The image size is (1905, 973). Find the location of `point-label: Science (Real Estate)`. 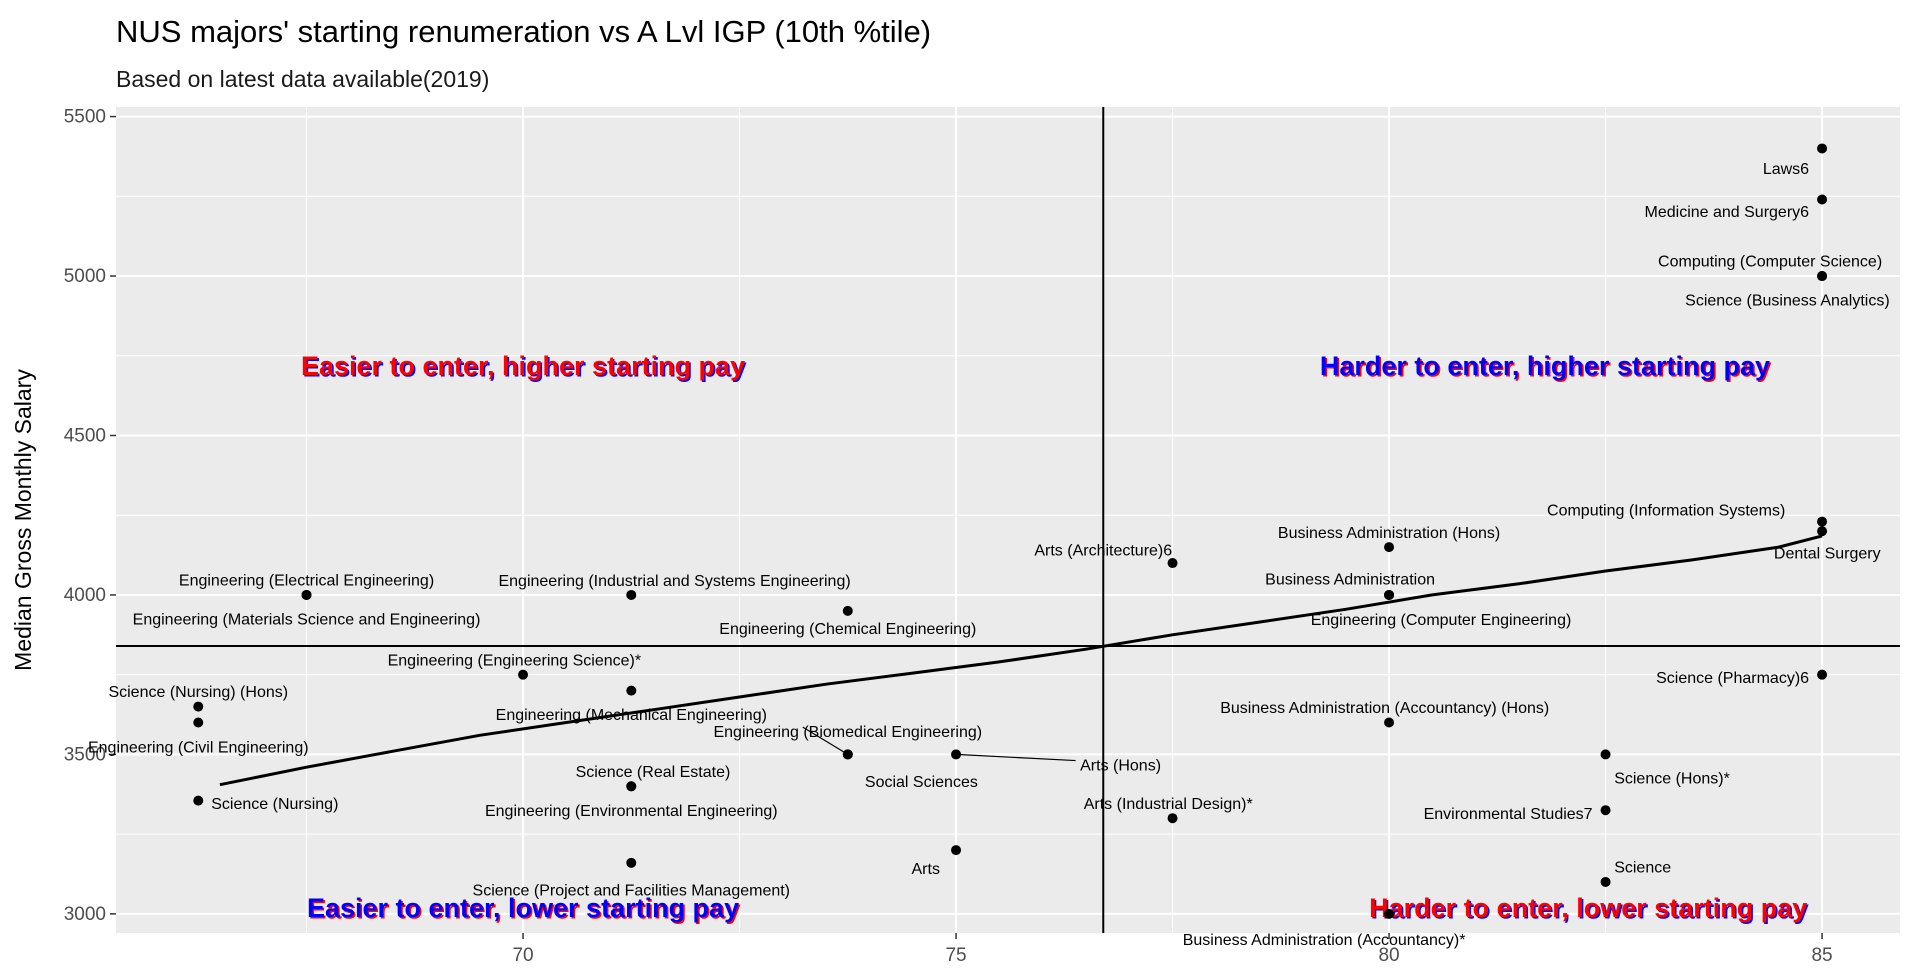

point-label: Science (Real Estate) is located at coordinates (653, 772).